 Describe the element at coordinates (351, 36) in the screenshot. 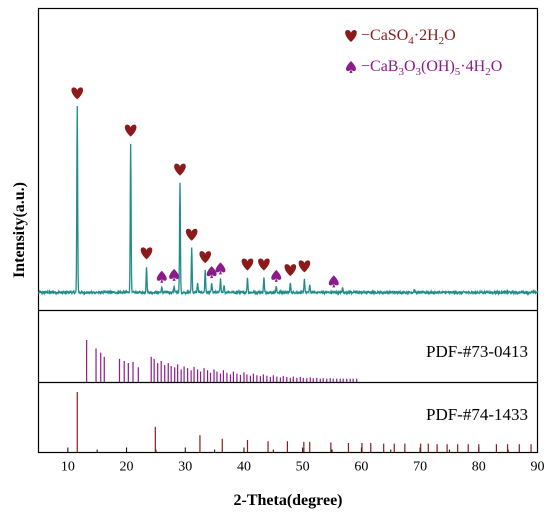

I see `legend-heart-icon` at that location.